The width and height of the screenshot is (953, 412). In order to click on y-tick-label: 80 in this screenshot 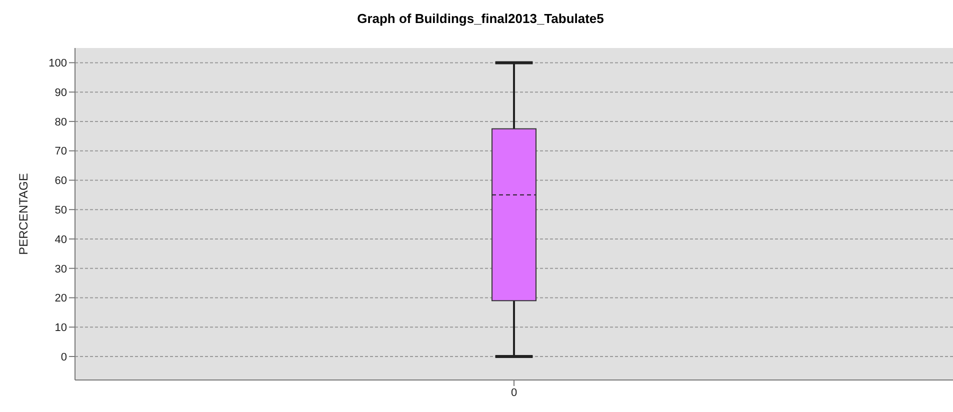, I will do `click(60, 122)`.